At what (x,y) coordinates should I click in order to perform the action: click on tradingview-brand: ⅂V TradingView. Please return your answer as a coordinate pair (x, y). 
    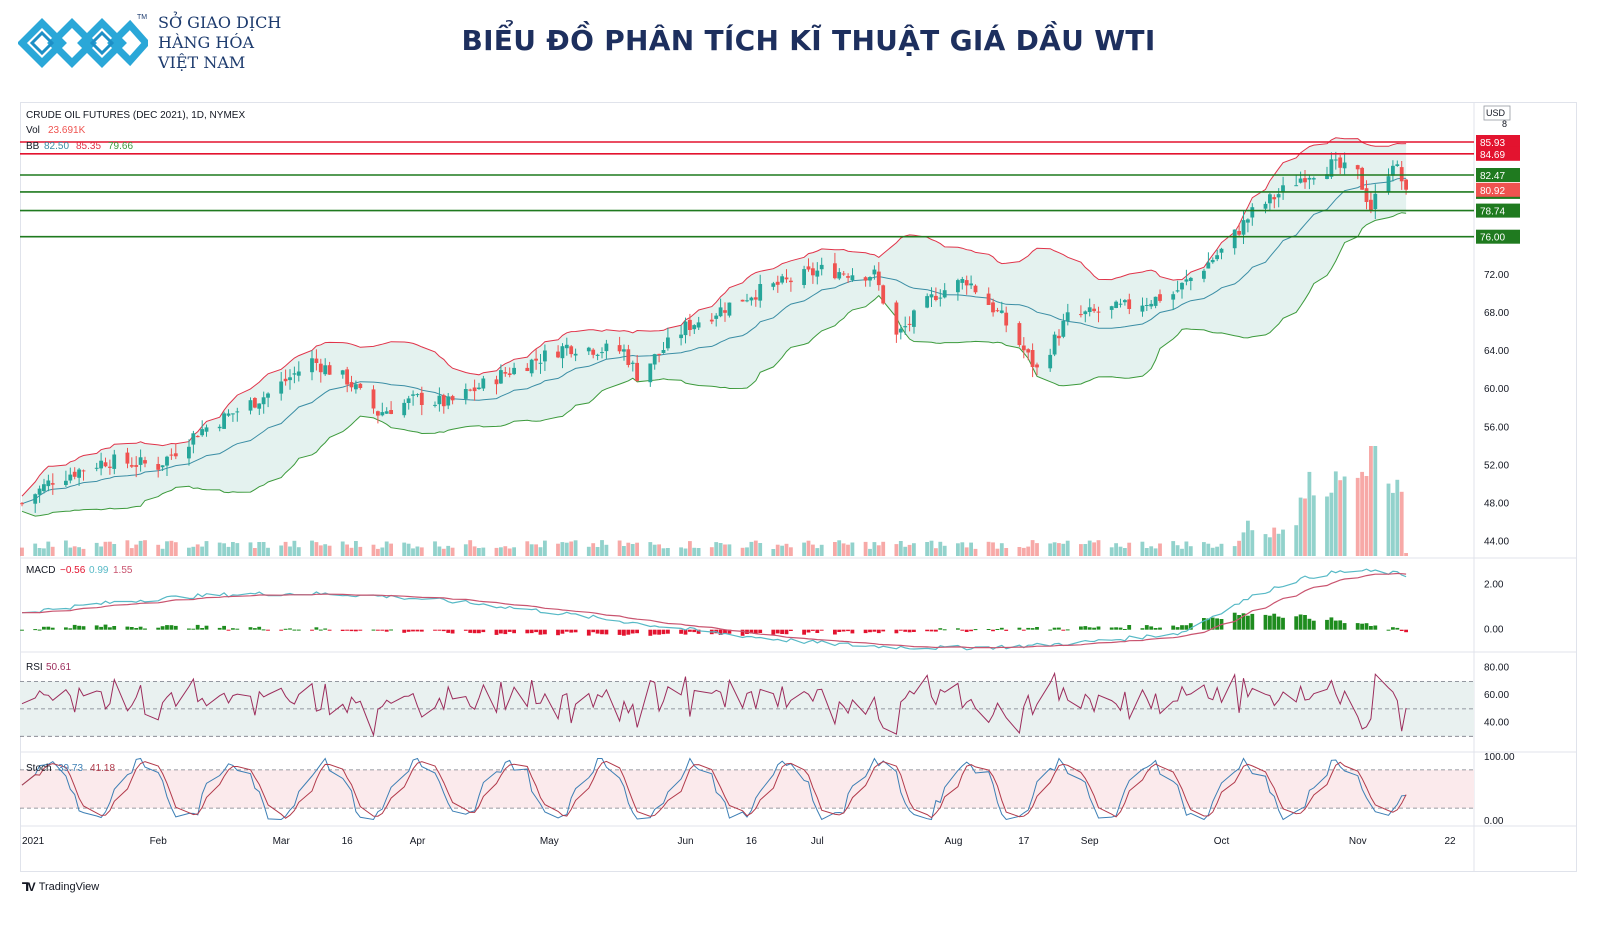
    Looking at the image, I should click on (60, 887).